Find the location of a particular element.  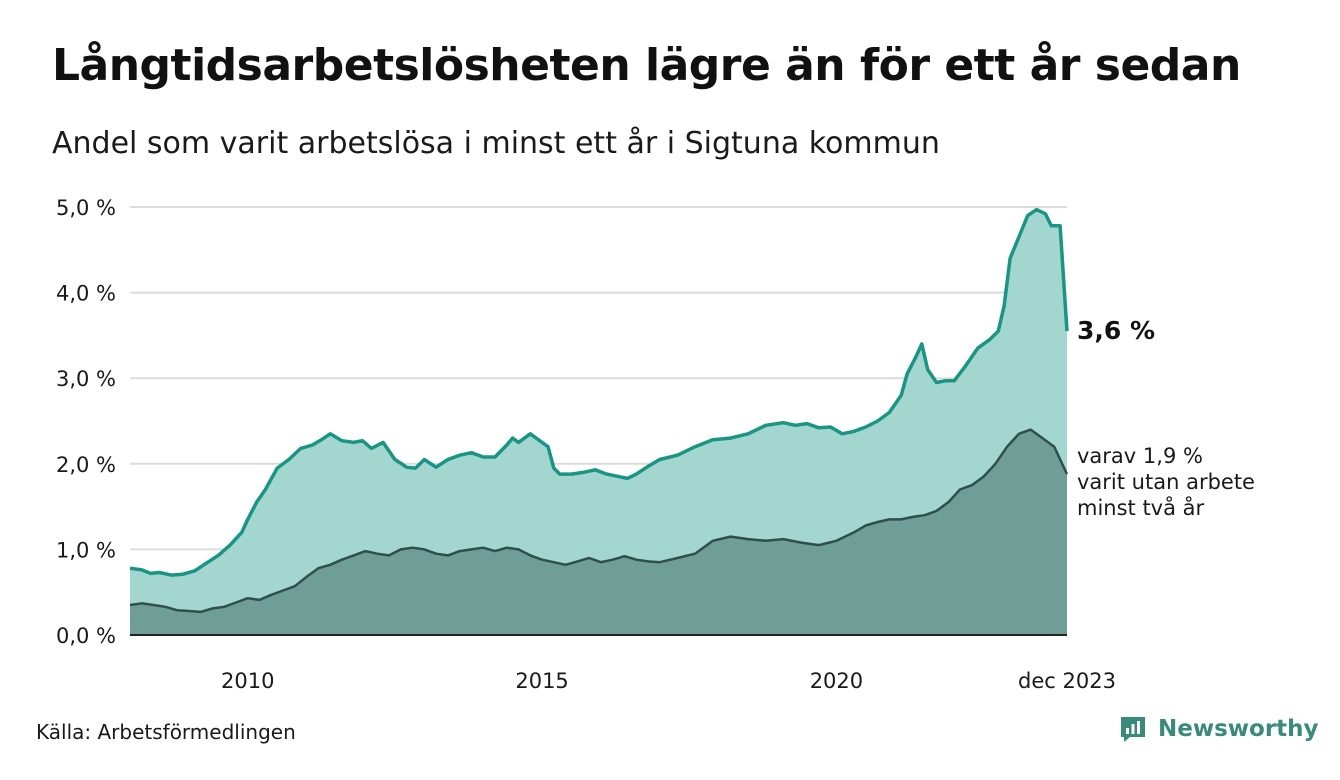

series-2-end-label-line: varav 1,9 % is located at coordinates (1140, 456).